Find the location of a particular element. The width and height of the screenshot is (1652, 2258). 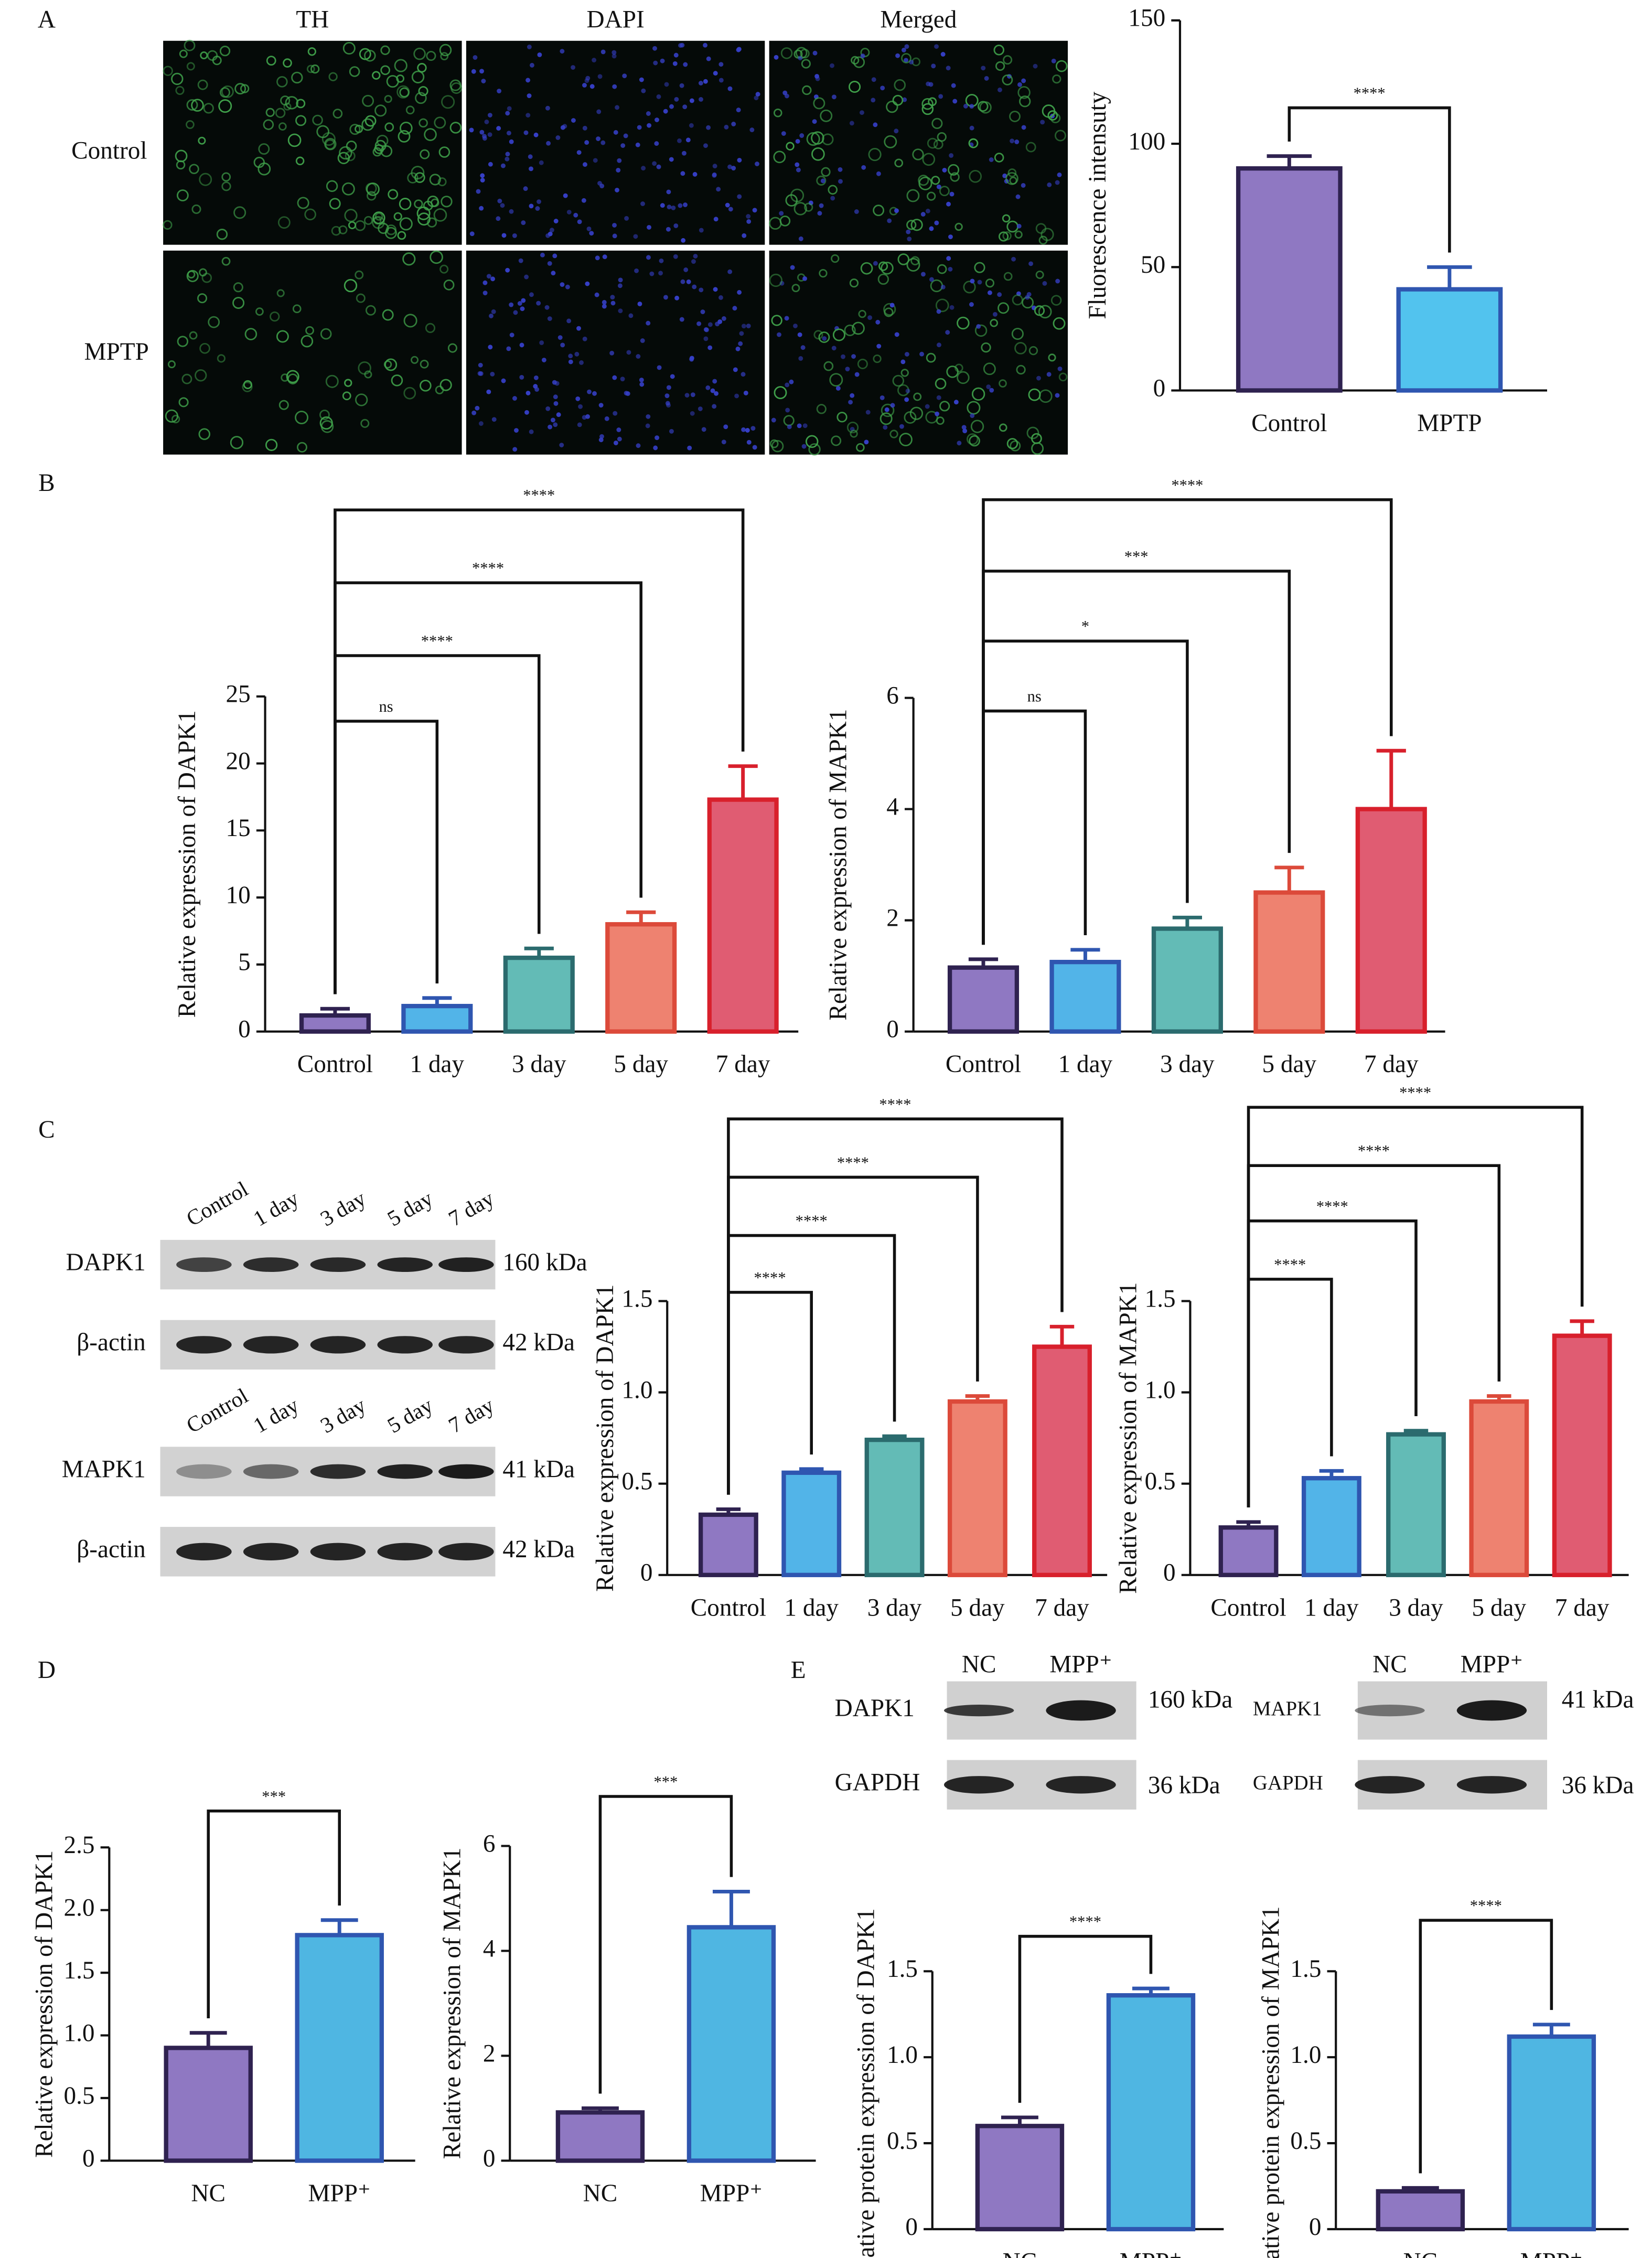

y-tick-label: 0 is located at coordinates (893, 1029).